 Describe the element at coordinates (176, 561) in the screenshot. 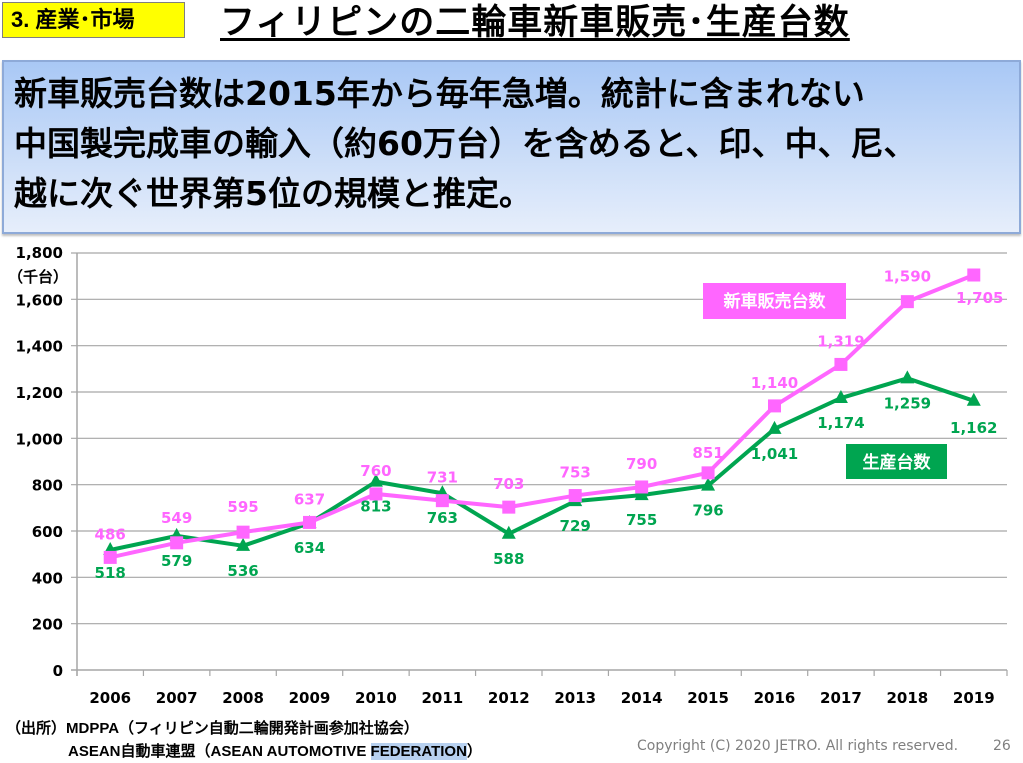

I see `data-label: 579` at that location.